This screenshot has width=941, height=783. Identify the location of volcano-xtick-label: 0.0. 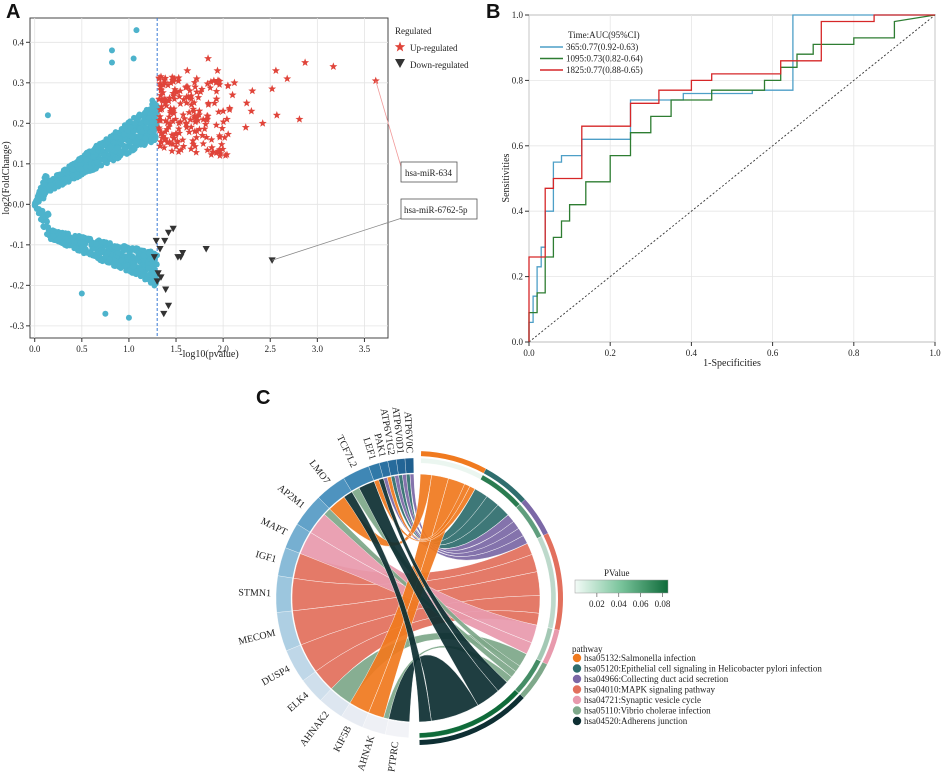
(35, 349).